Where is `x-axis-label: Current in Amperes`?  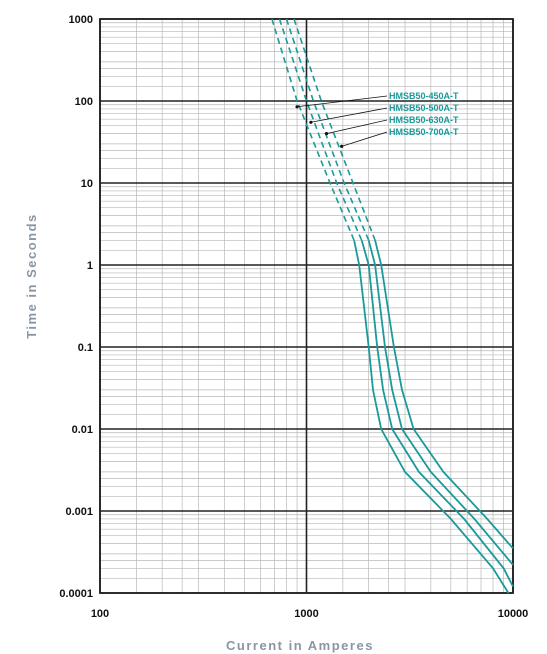
x-axis-label: Current in Amperes is located at coordinates (300, 645).